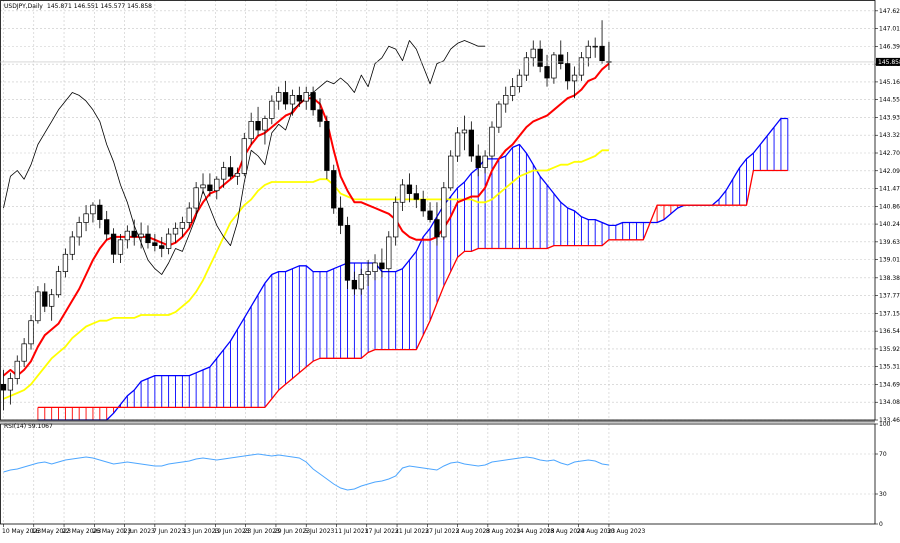  I want to click on time-tick-label: 11 Jul 2023, so click(351, 531).